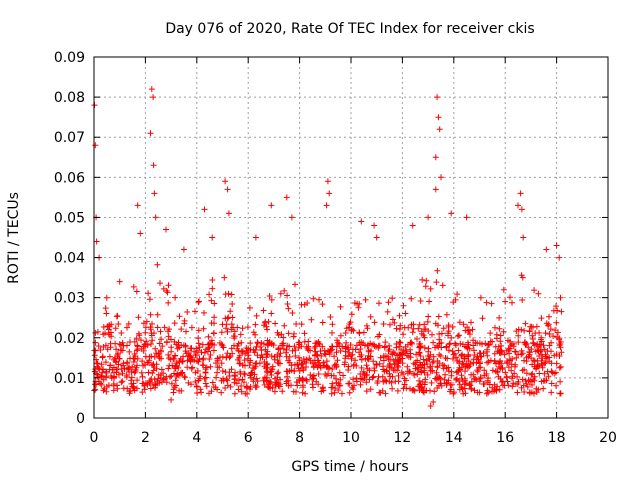 Image resolution: width=640 pixels, height=480 pixels. I want to click on y-tick-label: 0.09, so click(69, 58).